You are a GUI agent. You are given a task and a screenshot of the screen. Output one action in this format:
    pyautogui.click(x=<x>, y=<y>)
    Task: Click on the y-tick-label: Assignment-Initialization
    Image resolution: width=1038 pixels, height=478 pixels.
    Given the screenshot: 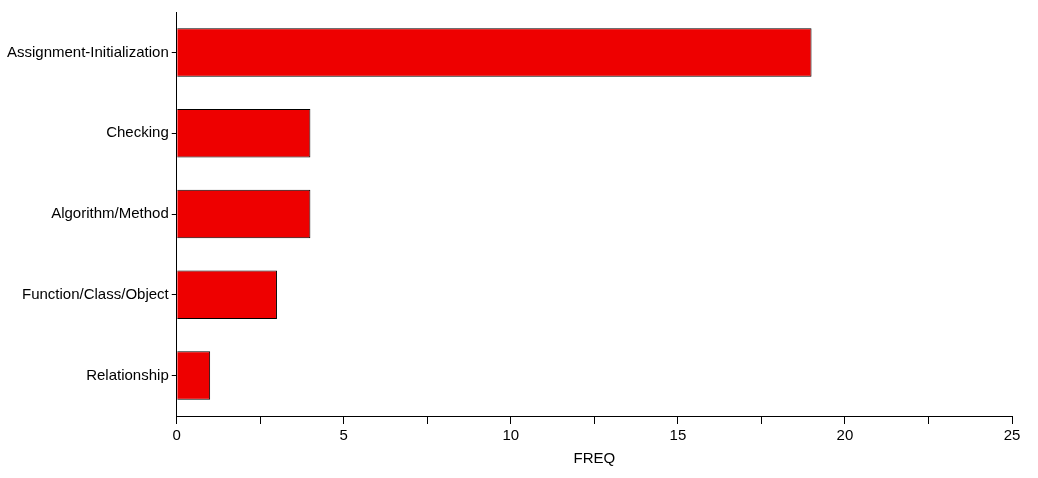 What is the action you would take?
    pyautogui.click(x=87, y=51)
    